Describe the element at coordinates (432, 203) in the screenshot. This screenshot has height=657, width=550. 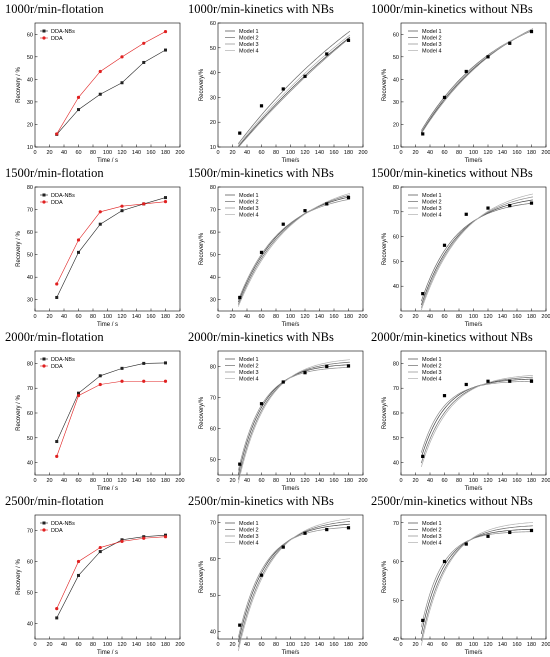
I see `legend-label: Model 2` at that location.